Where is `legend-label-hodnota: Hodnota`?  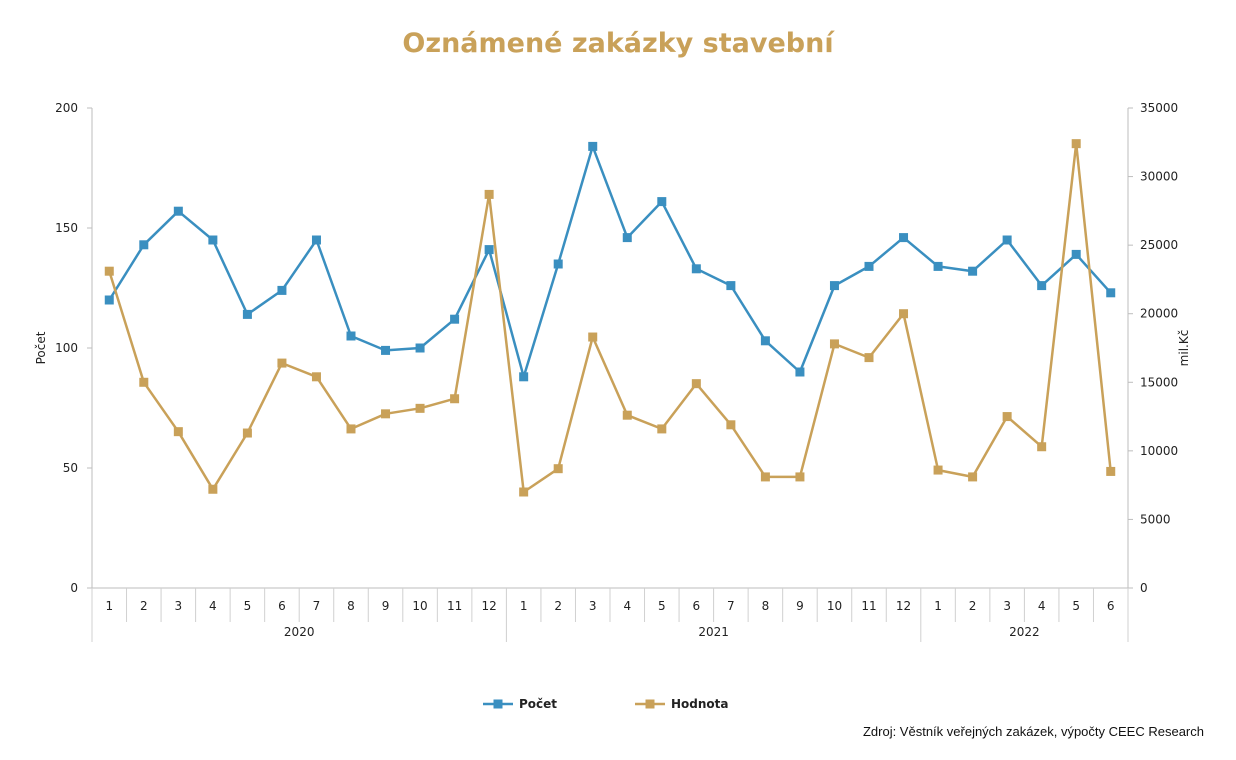
legend-label-hodnota: Hodnota is located at coordinates (700, 704).